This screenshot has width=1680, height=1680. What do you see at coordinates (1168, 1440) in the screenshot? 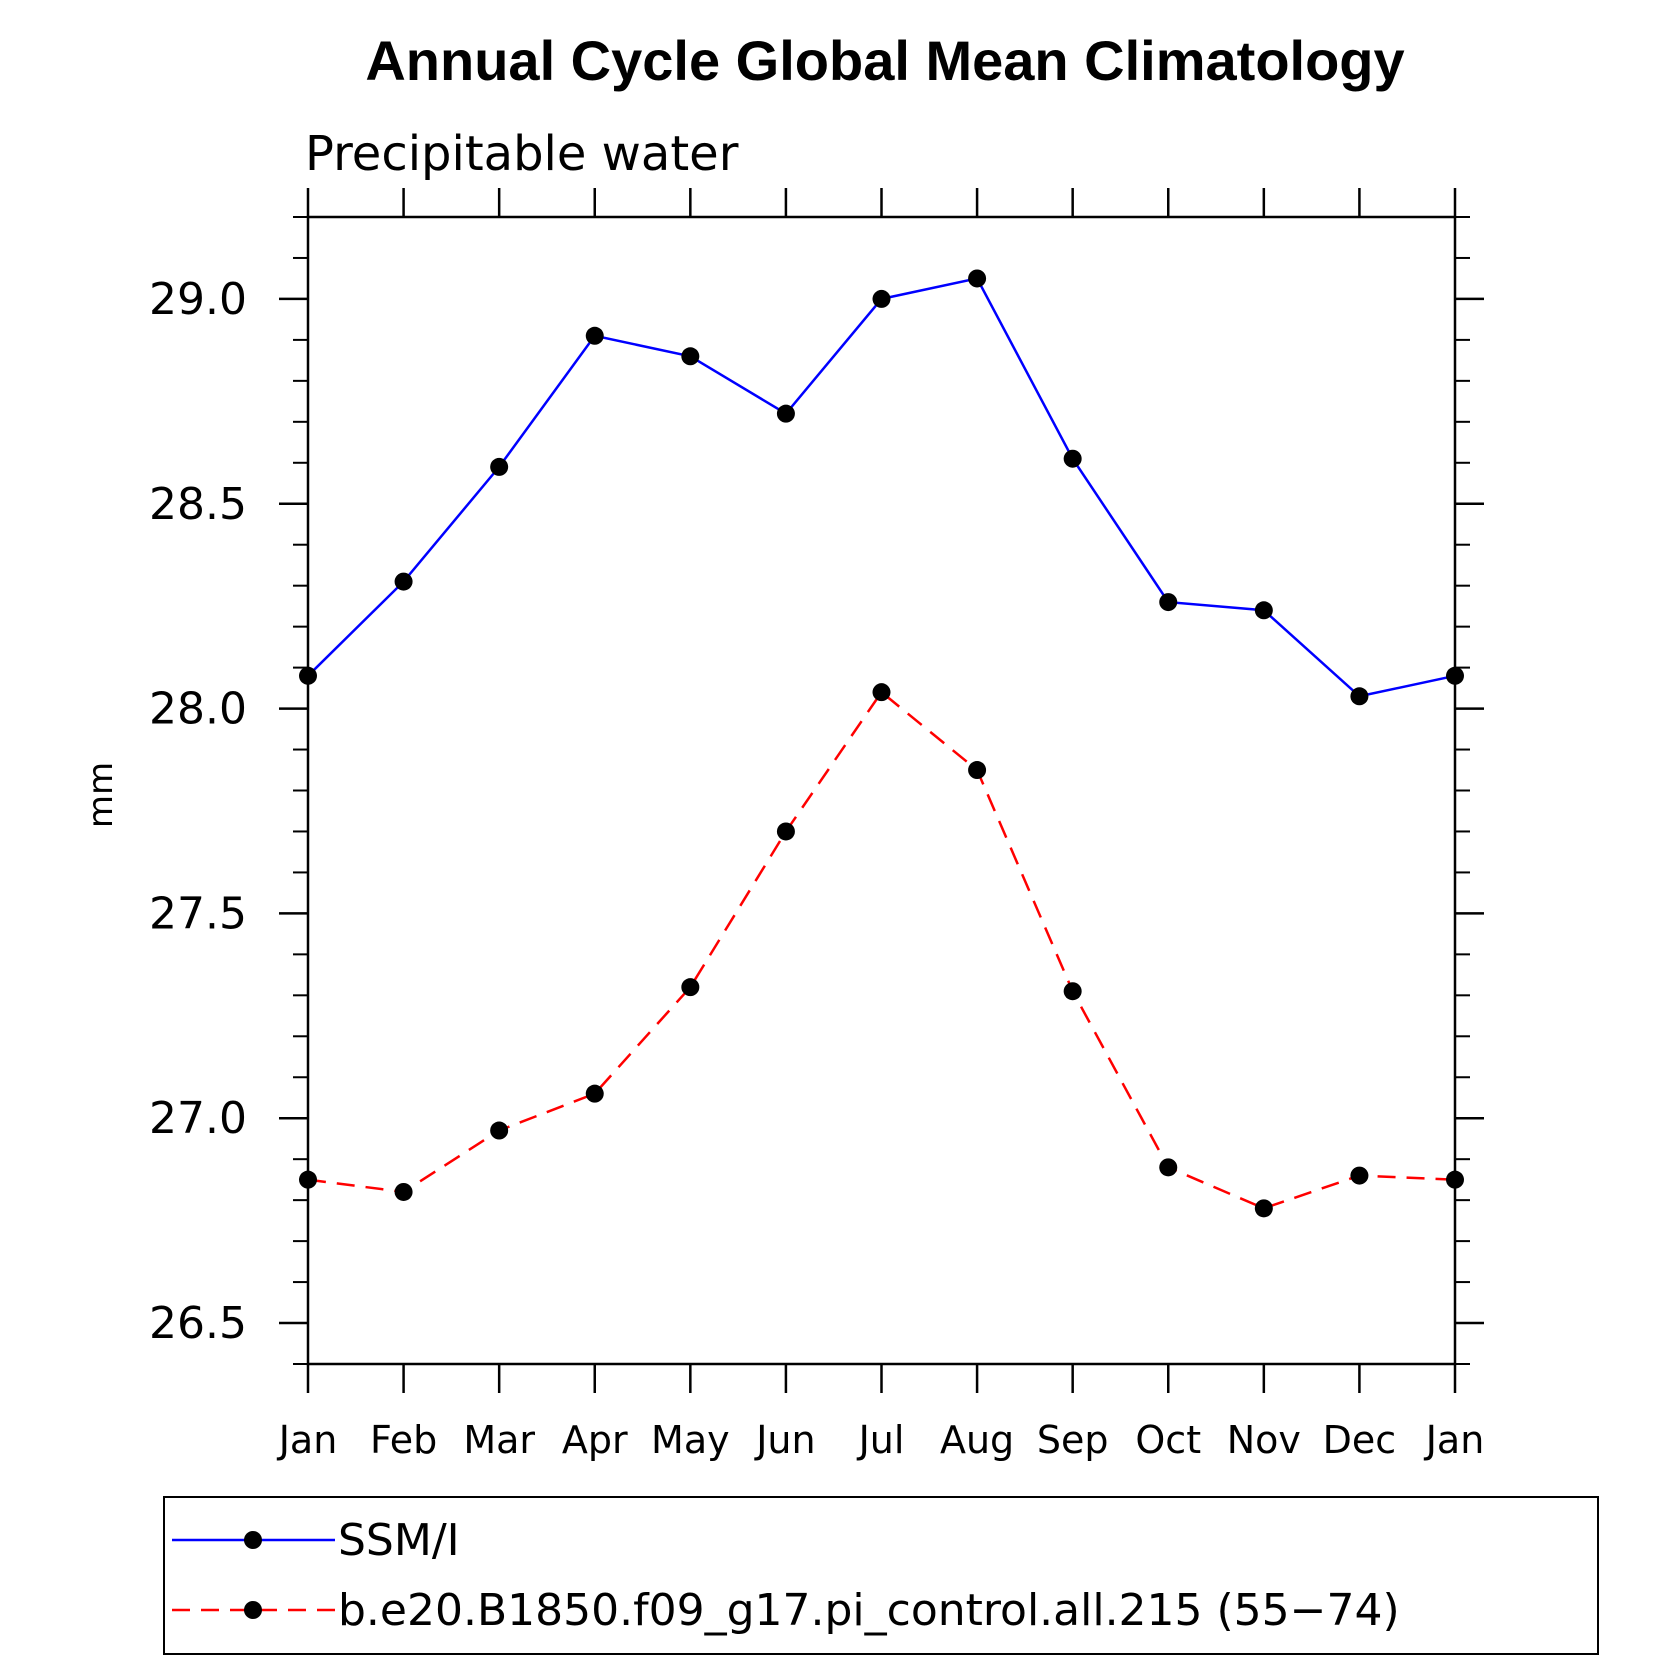
I see `x-tick-label: Oct` at bounding box center [1168, 1440].